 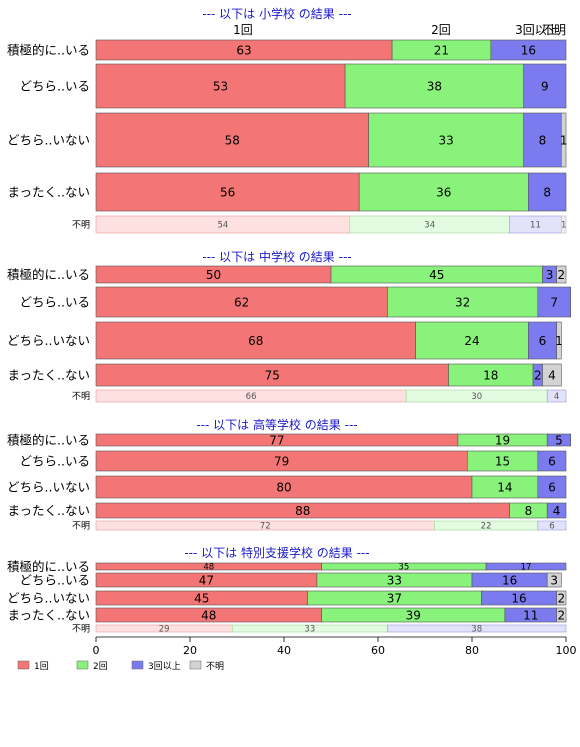 I want to click on data-label: 7, so click(x=554, y=302).